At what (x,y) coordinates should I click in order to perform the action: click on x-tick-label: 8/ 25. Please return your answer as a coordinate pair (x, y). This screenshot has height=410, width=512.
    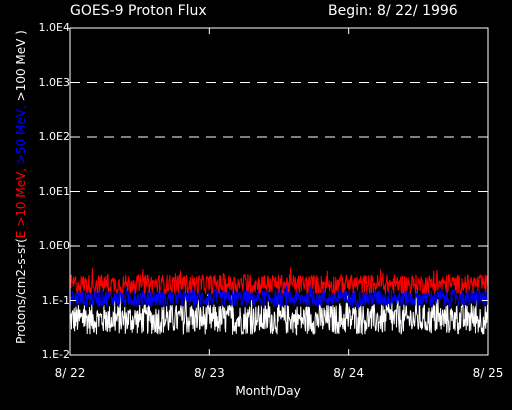
    Looking at the image, I should click on (488, 373).